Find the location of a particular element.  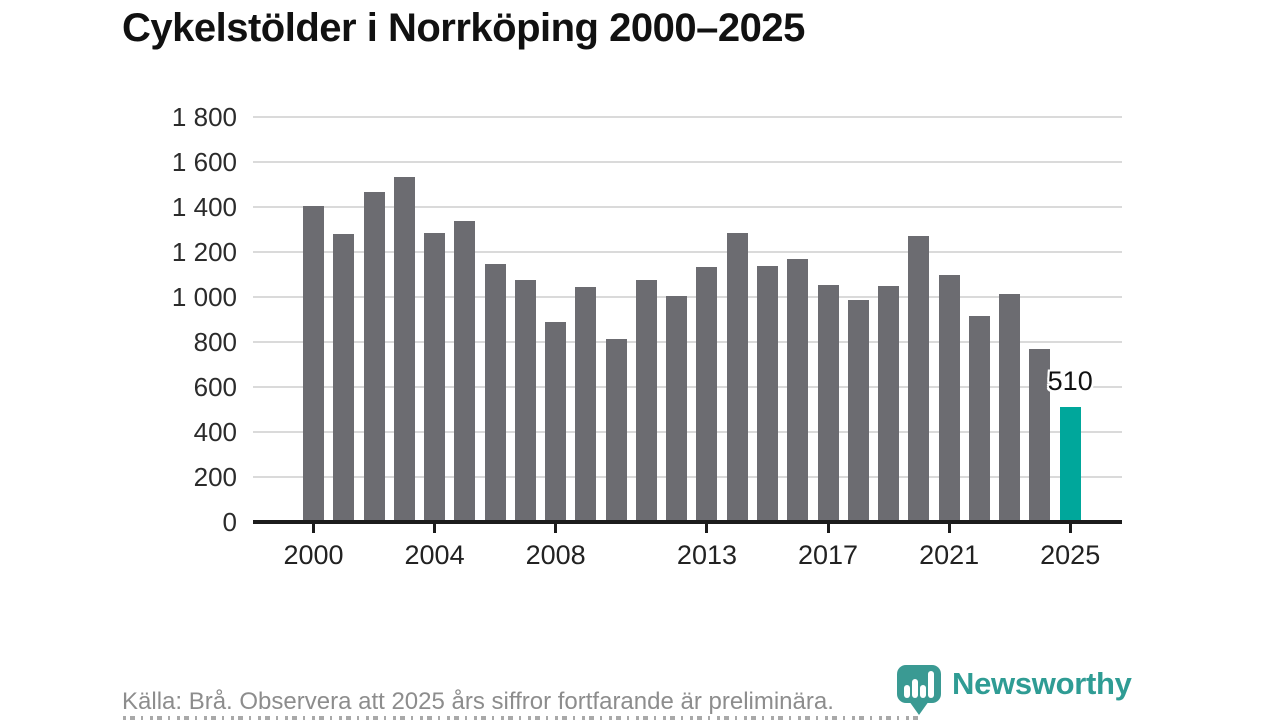

x-axis-tick-2025 is located at coordinates (1070, 528).